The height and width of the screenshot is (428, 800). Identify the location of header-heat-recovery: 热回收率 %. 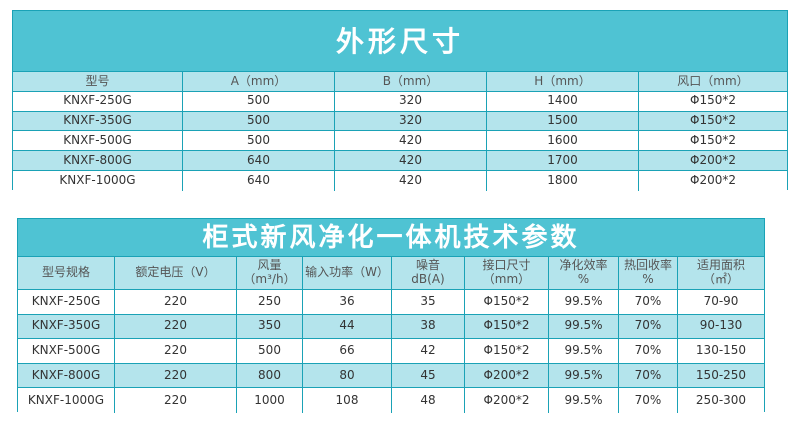
(648, 273).